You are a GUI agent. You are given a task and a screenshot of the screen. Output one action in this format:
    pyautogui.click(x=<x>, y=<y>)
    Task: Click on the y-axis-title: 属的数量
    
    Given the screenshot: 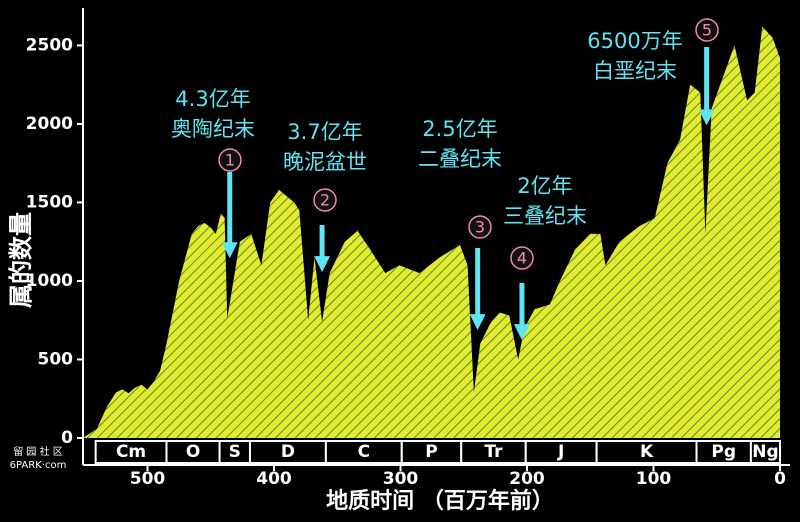 What is the action you would take?
    pyautogui.click(x=21, y=260)
    